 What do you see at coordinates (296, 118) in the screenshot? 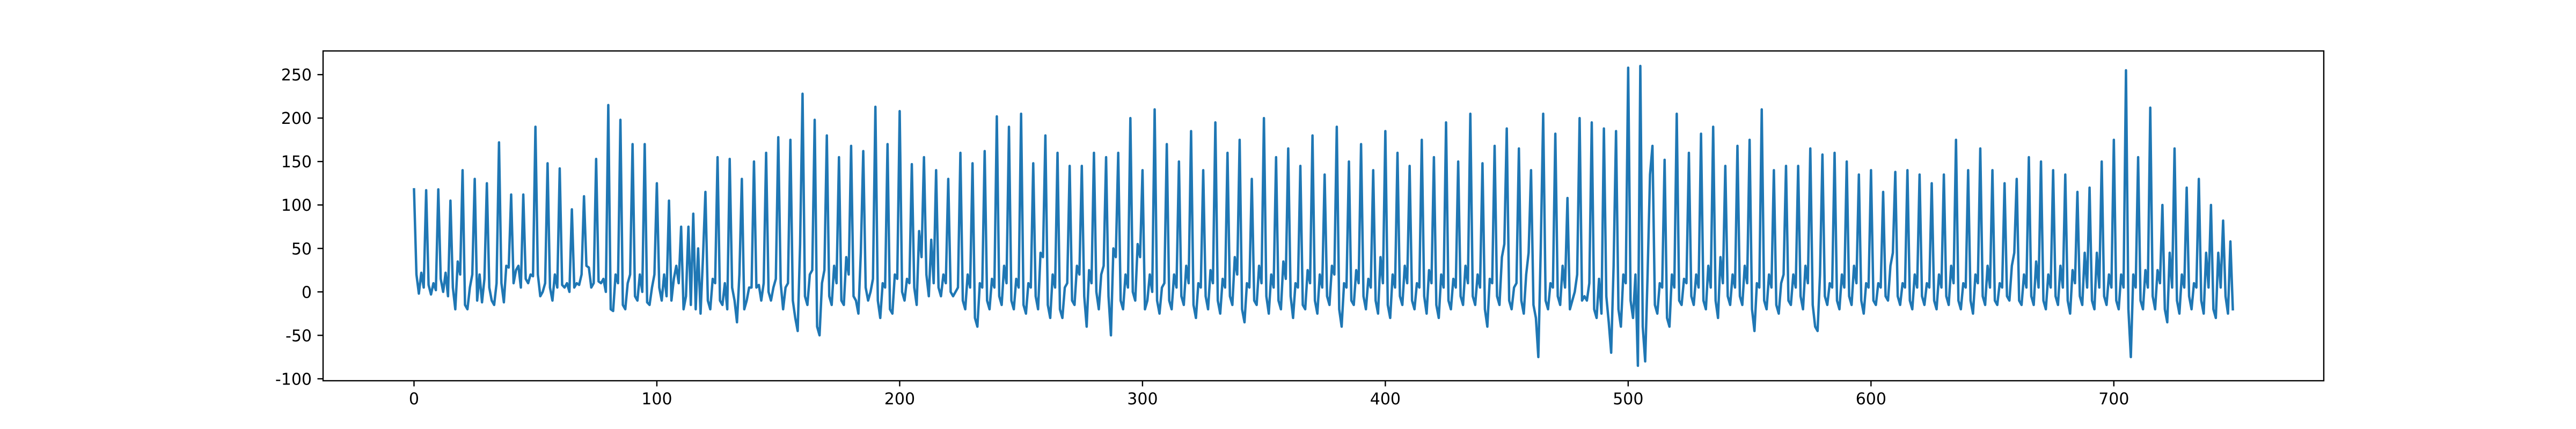
I see `y-tick-label: 200` at bounding box center [296, 118].